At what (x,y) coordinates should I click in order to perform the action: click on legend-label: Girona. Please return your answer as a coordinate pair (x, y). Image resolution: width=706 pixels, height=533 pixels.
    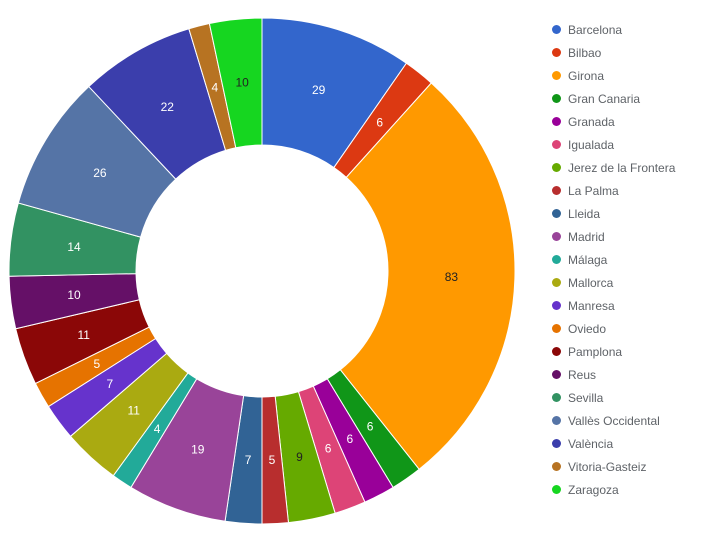
    Looking at the image, I should click on (586, 75).